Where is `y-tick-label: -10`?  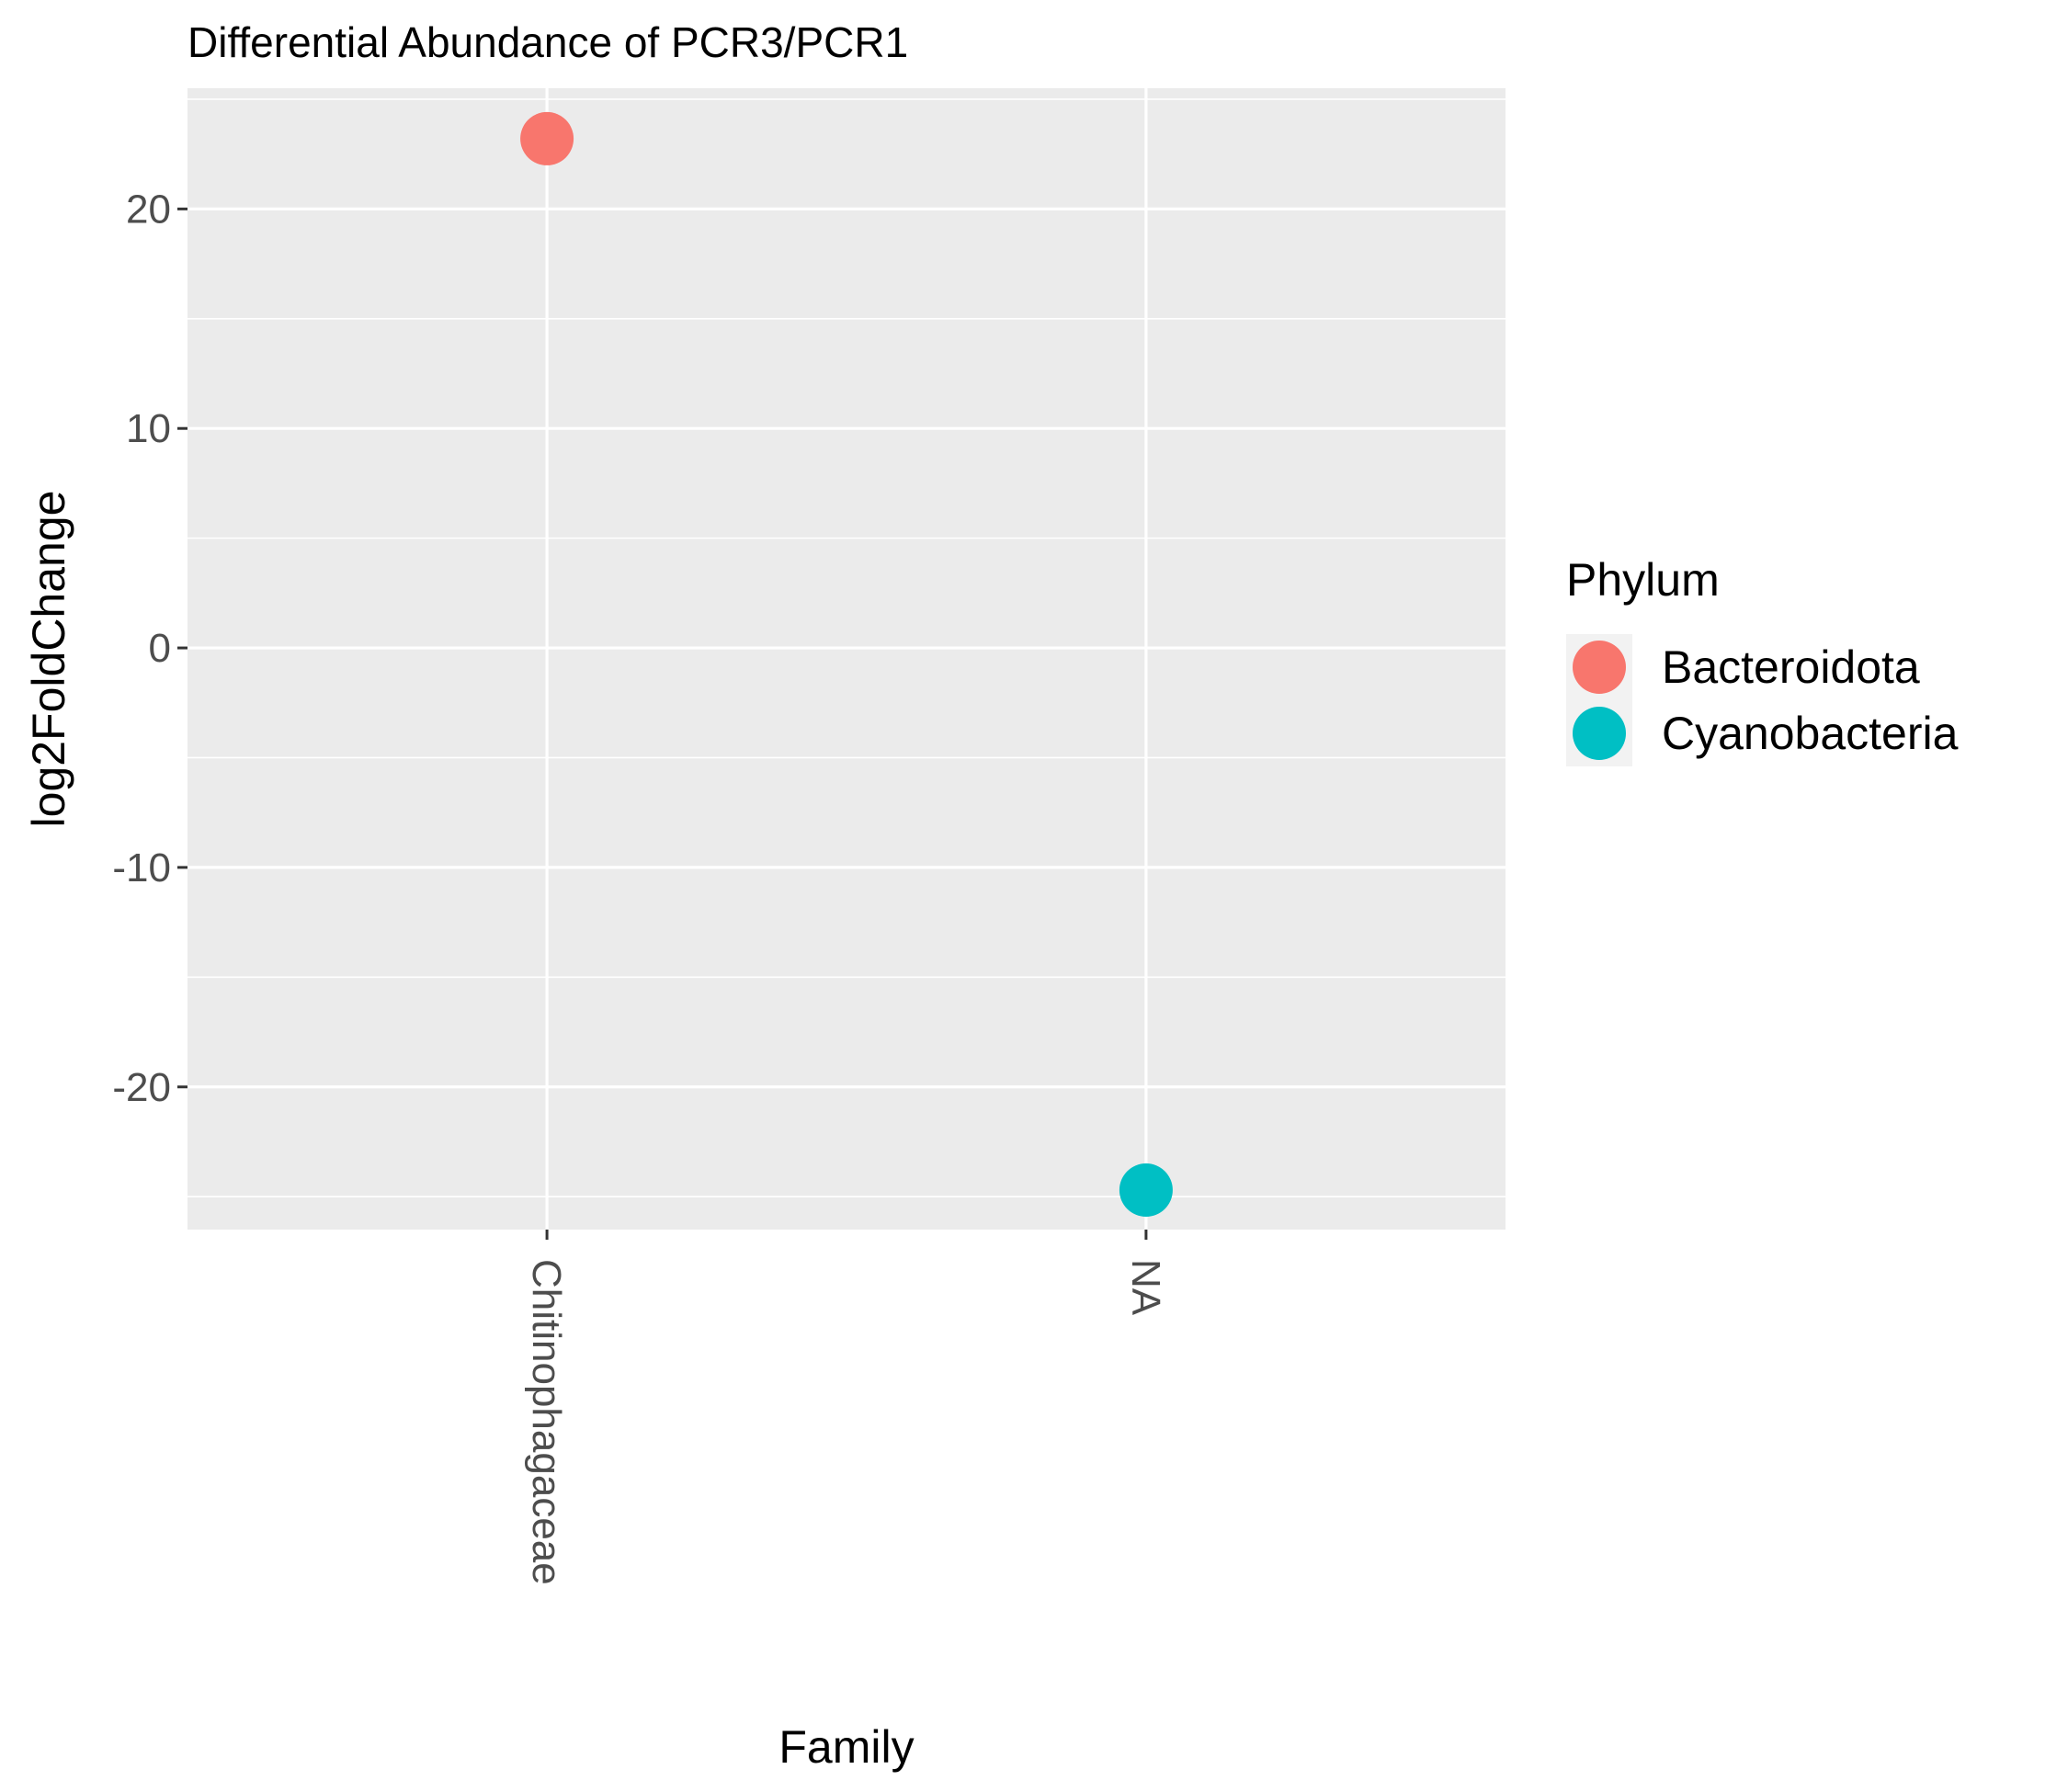 y-tick-label: -10 is located at coordinates (141, 867).